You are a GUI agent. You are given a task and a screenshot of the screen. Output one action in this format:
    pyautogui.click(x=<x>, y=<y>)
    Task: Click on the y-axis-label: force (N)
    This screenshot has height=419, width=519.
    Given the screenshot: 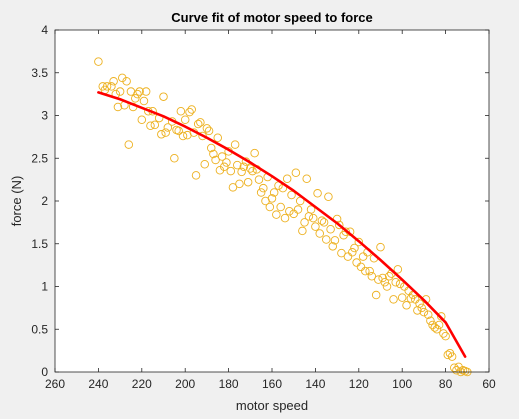 What is the action you would take?
    pyautogui.click(x=16, y=201)
    